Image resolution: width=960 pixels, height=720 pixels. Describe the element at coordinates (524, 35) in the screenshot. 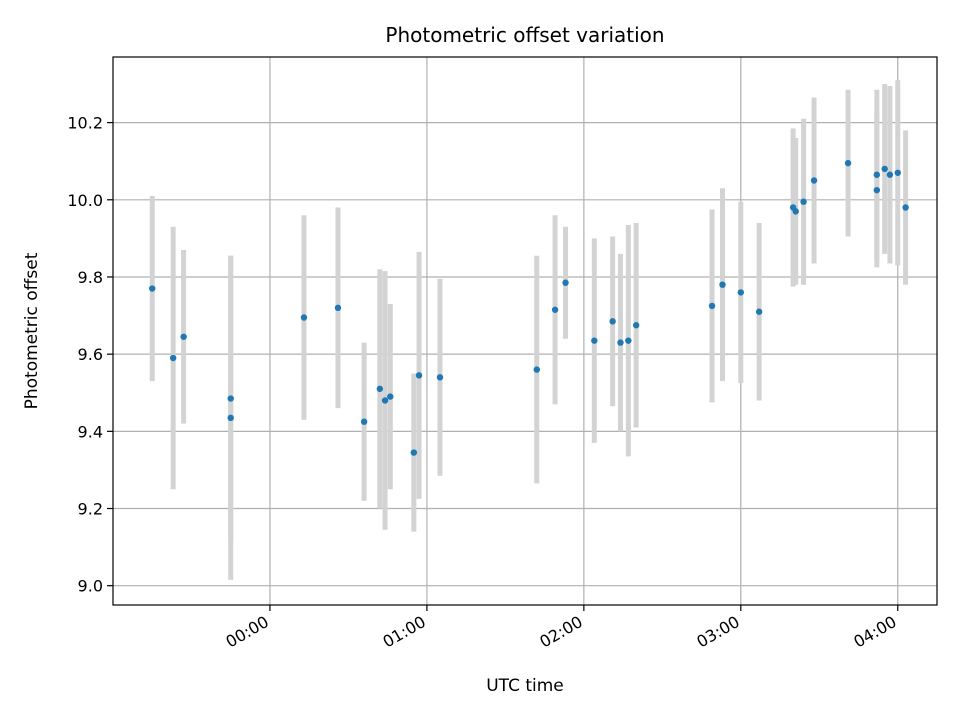

I see `chart-title: Photometric offset variation` at that location.